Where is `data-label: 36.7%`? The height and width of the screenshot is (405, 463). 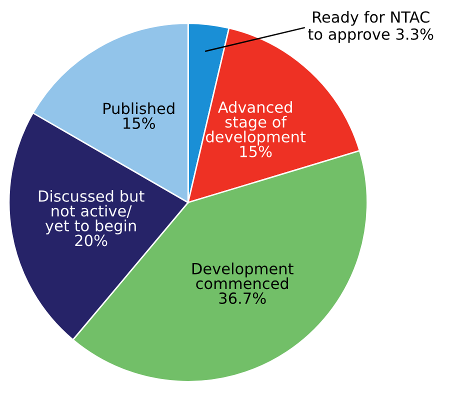 data-label: 36.7% is located at coordinates (242, 298).